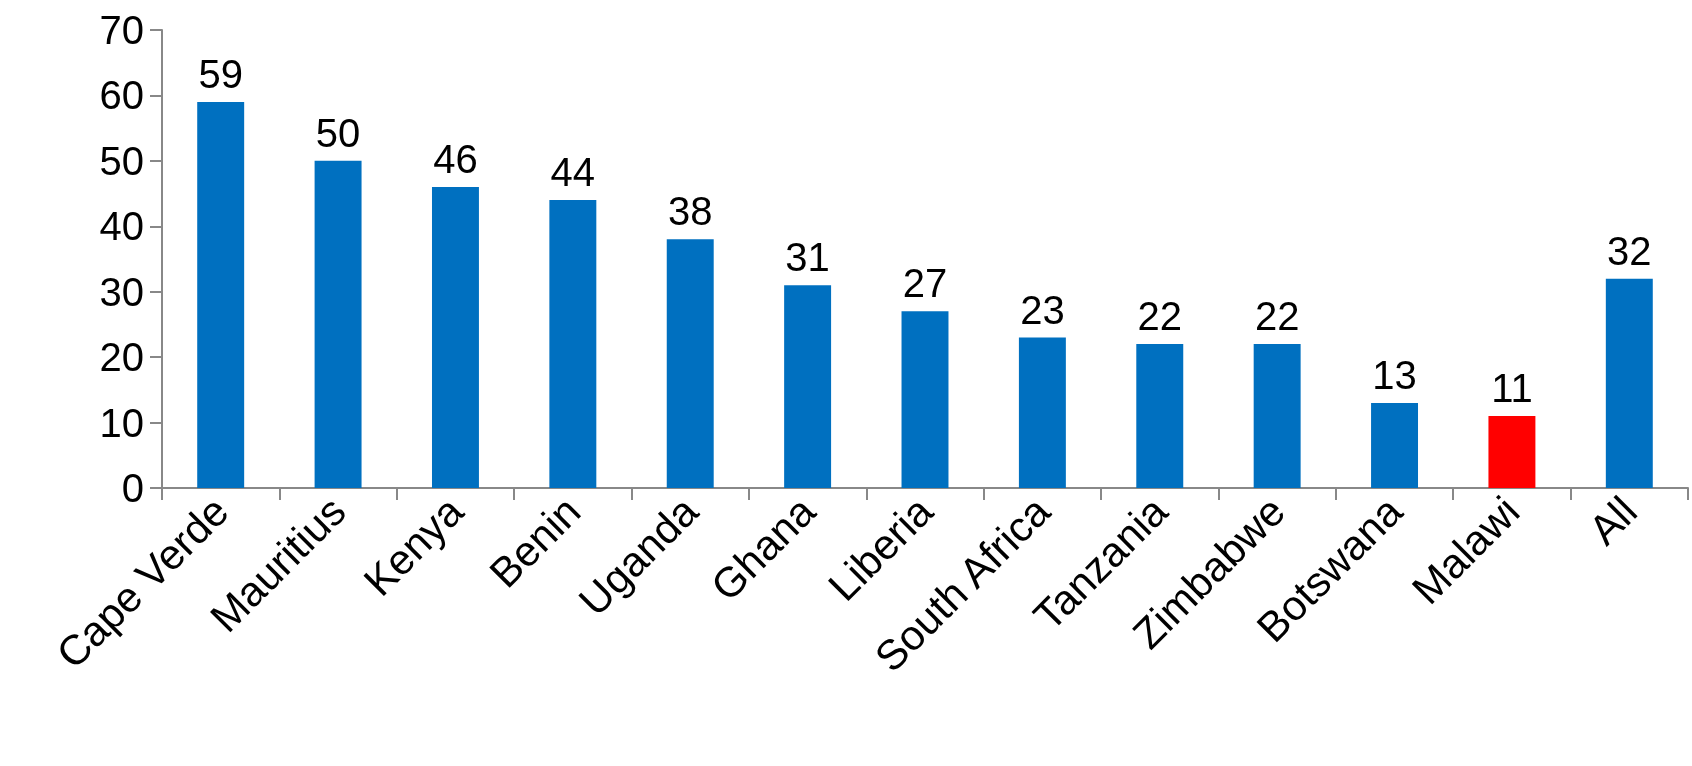 This screenshot has height=766, width=1692. Describe the element at coordinates (121, 357) in the screenshot. I see `y-tick-label: 20` at that location.